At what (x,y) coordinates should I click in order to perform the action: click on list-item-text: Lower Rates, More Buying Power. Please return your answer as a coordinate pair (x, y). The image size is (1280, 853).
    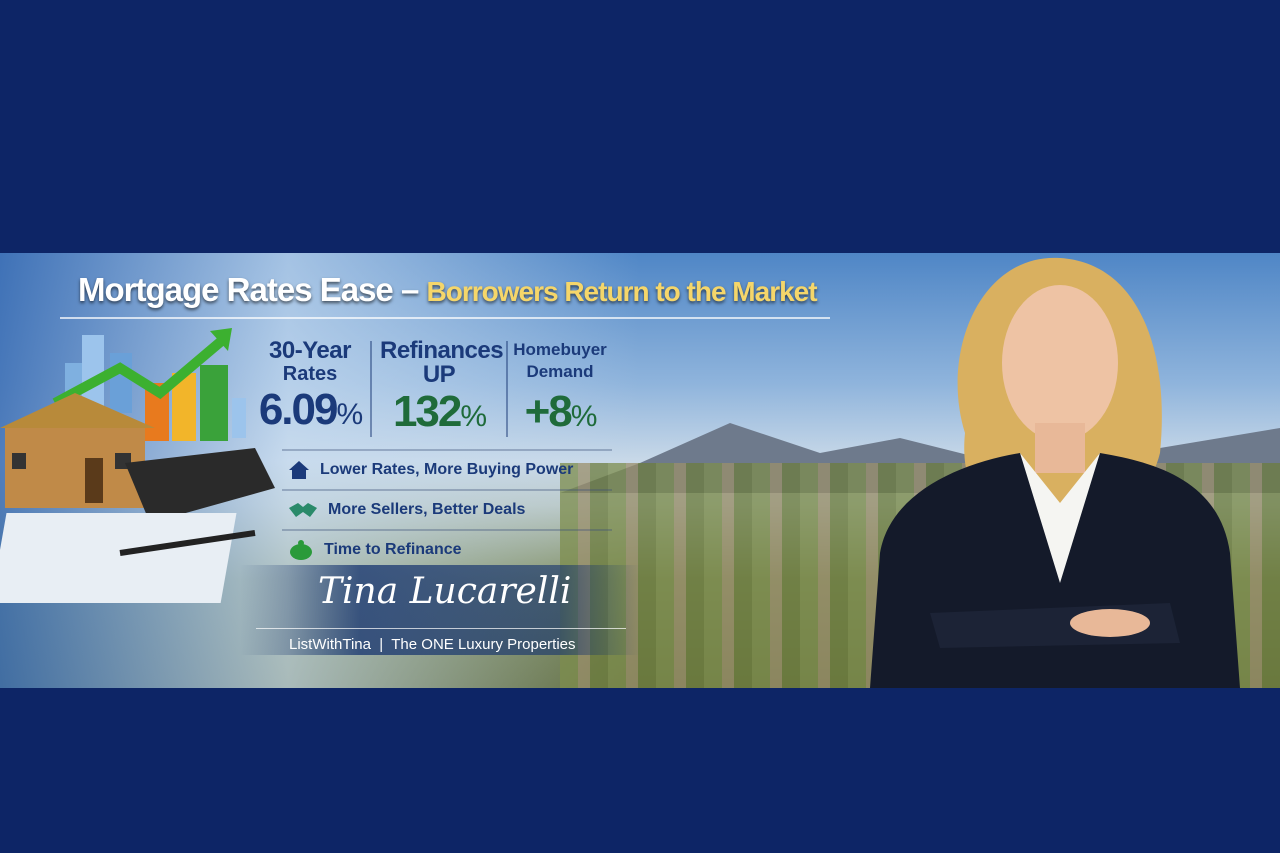
    Looking at the image, I should click on (447, 469).